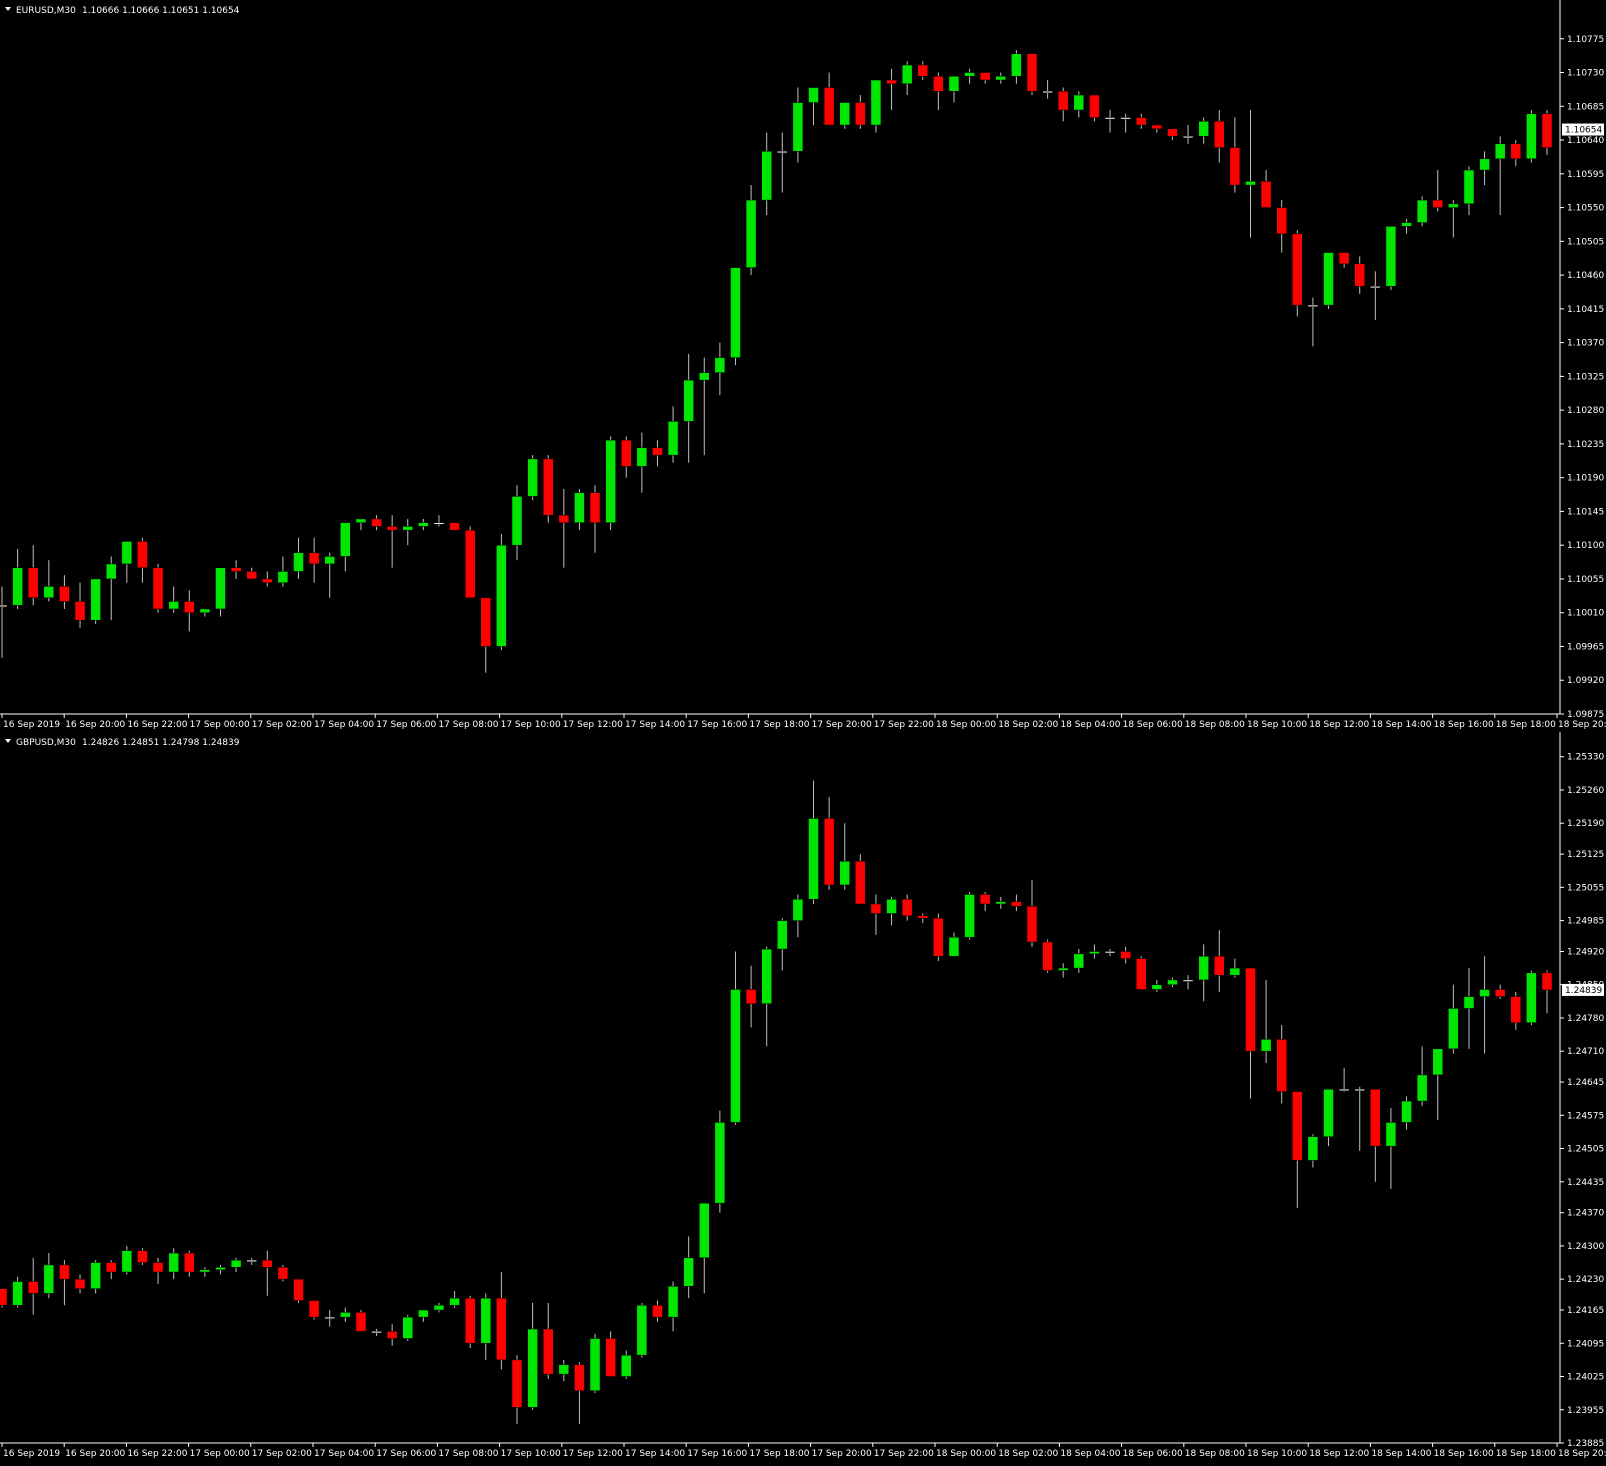 The width and height of the screenshot is (1606, 1466). What do you see at coordinates (717, 1454) in the screenshot?
I see `time-tick-label: 17 Sep 16:00` at bounding box center [717, 1454].